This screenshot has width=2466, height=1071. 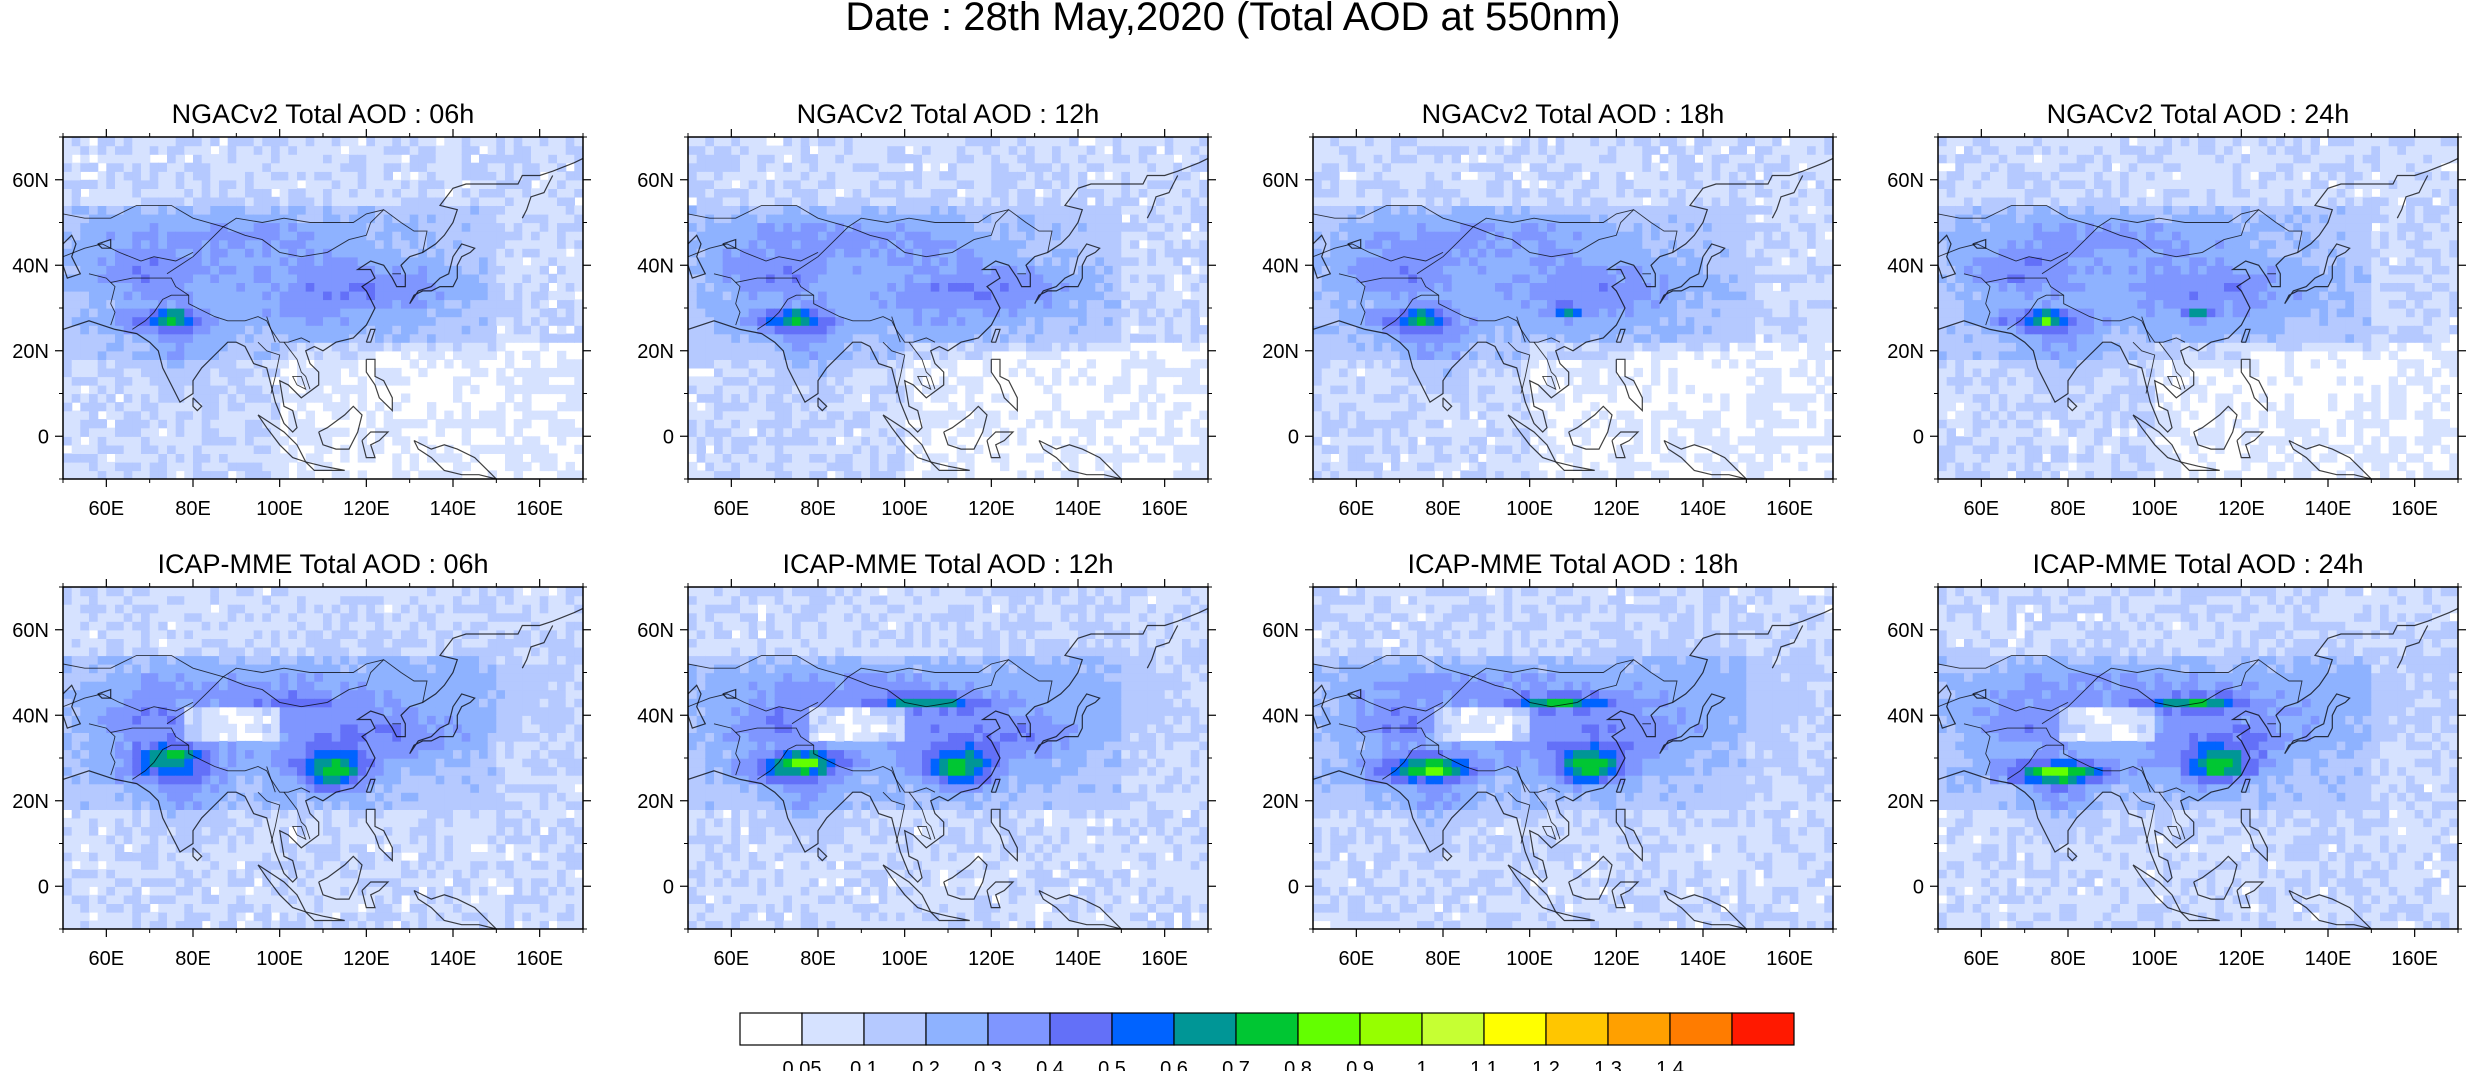 What do you see at coordinates (1546, 1064) in the screenshot?
I see `colorbar-label: 1.2` at bounding box center [1546, 1064].